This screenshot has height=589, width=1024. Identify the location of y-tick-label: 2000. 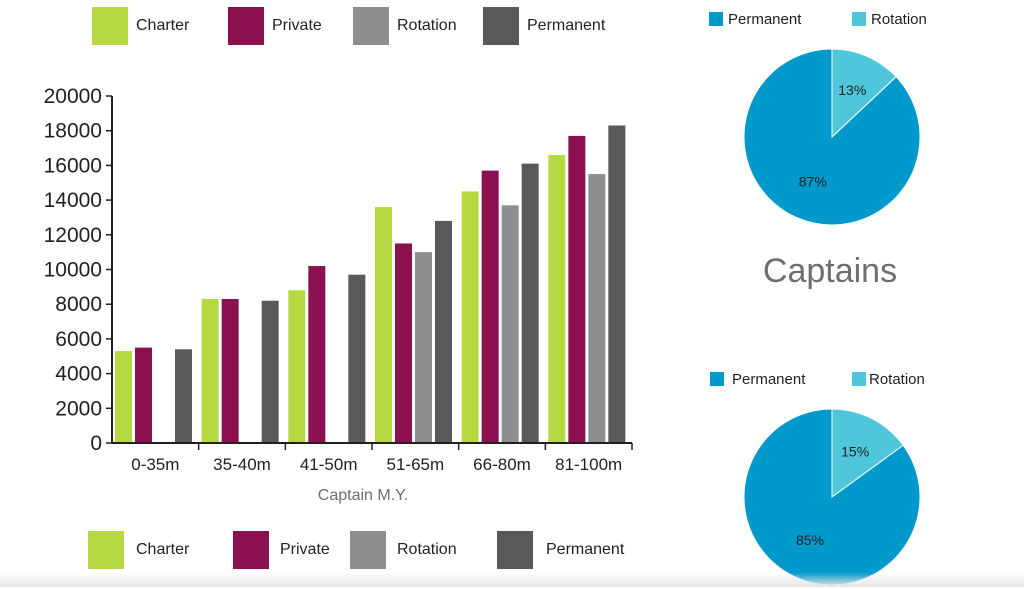
(78, 408).